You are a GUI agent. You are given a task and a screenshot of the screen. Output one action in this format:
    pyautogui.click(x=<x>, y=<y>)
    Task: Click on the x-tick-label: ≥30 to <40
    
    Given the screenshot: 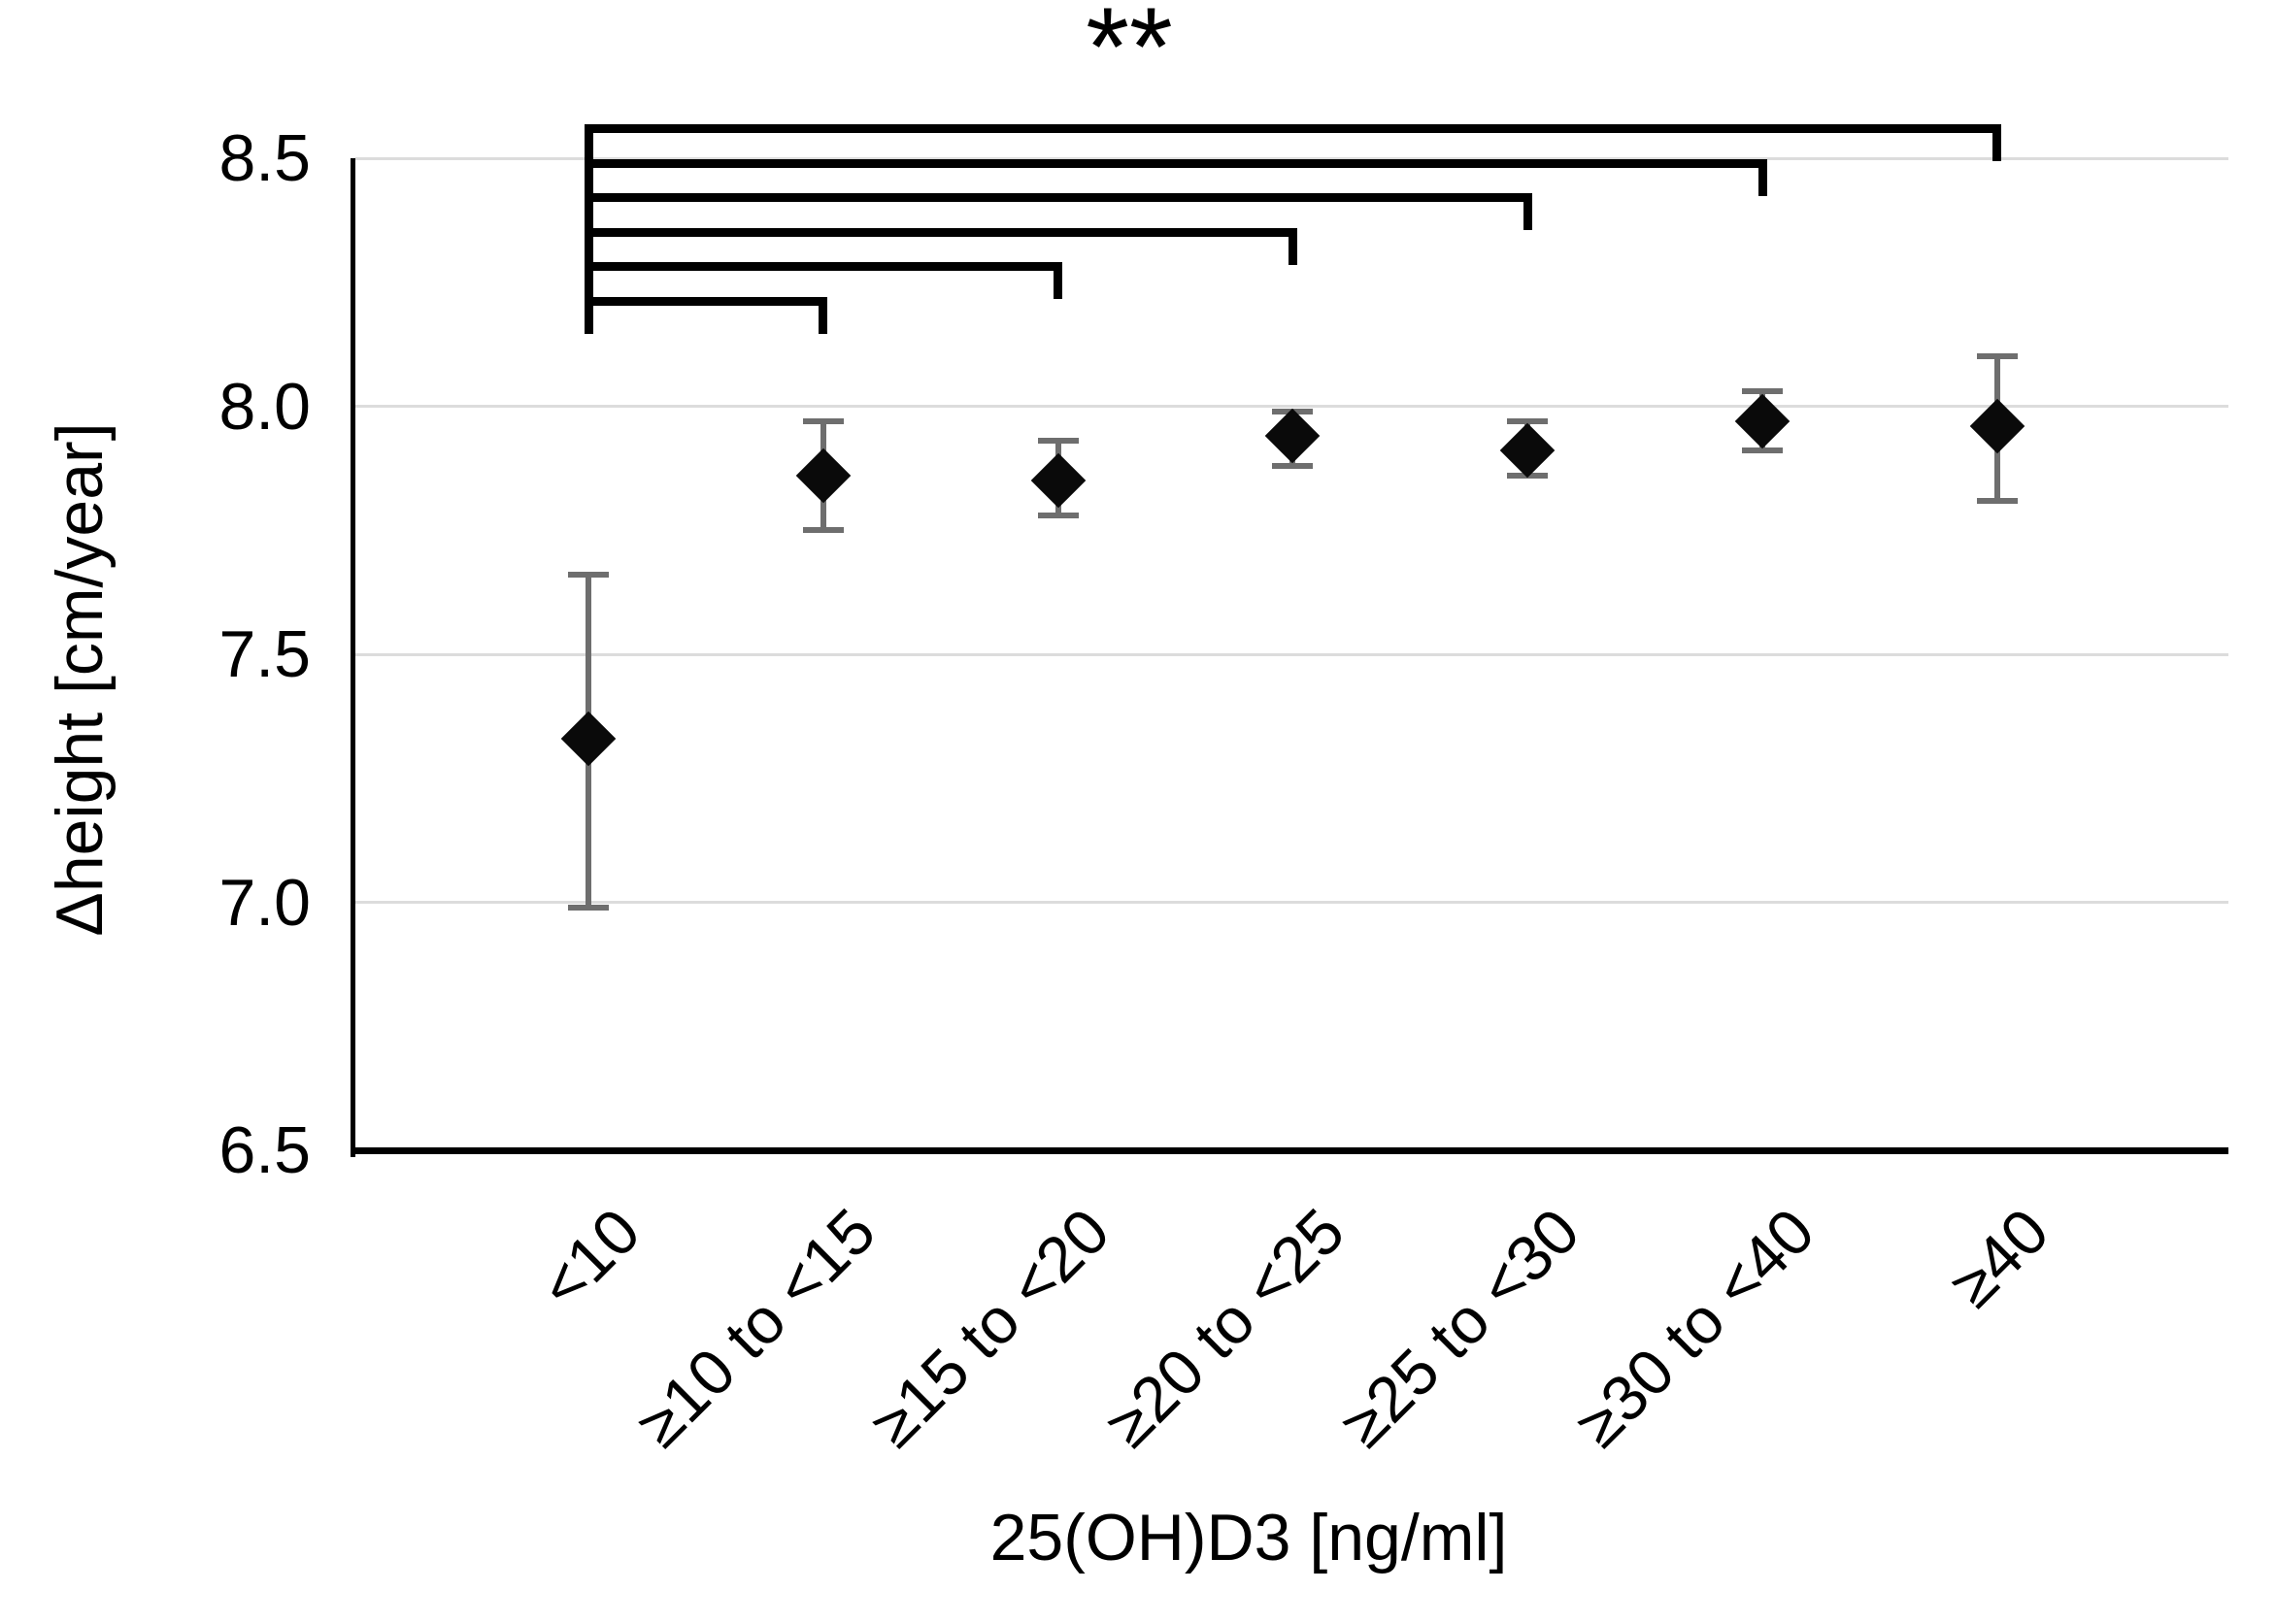 What is the action you would take?
    pyautogui.click(x=1694, y=1327)
    